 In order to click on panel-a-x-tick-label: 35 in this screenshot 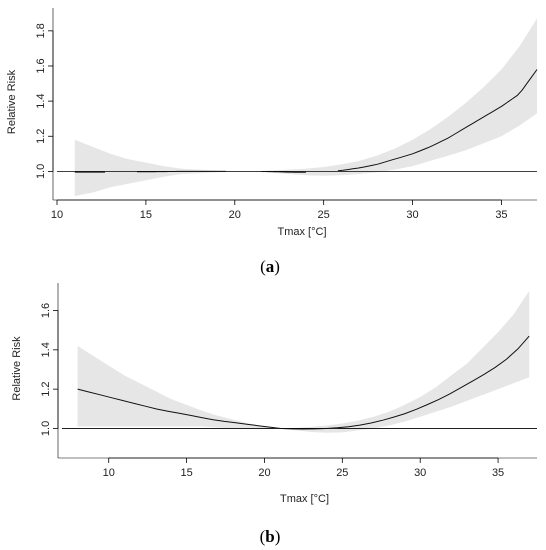, I will do `click(501, 215)`.